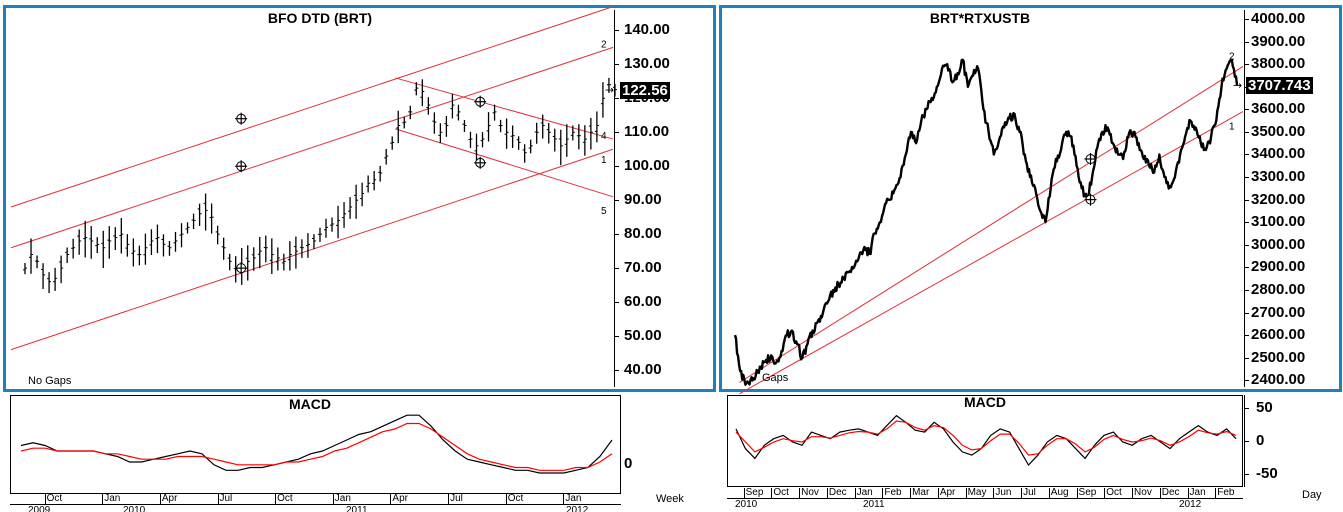  I want to click on left-macd-plot, so click(315, 444).